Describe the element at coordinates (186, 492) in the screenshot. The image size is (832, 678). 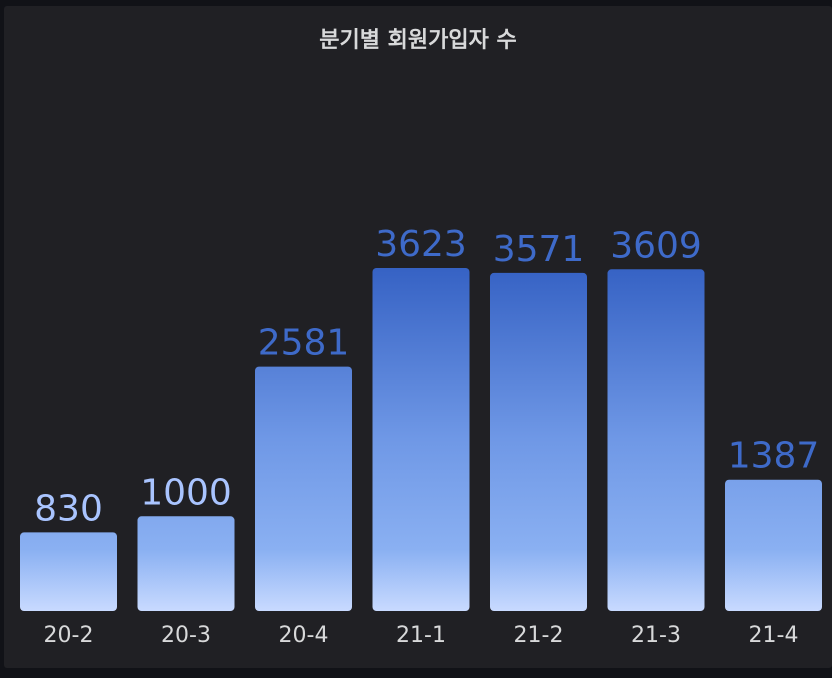
I see `value-label-20-3: 1000` at that location.